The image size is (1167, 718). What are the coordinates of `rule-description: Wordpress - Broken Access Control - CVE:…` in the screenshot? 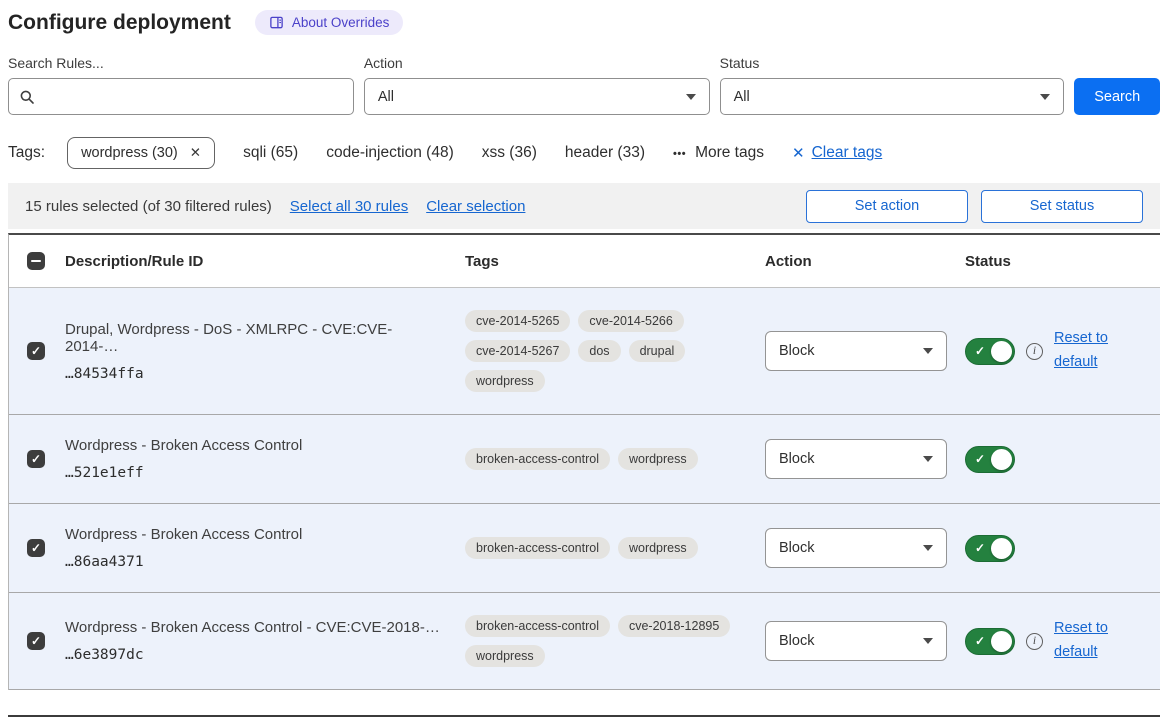 It's located at (252, 627).